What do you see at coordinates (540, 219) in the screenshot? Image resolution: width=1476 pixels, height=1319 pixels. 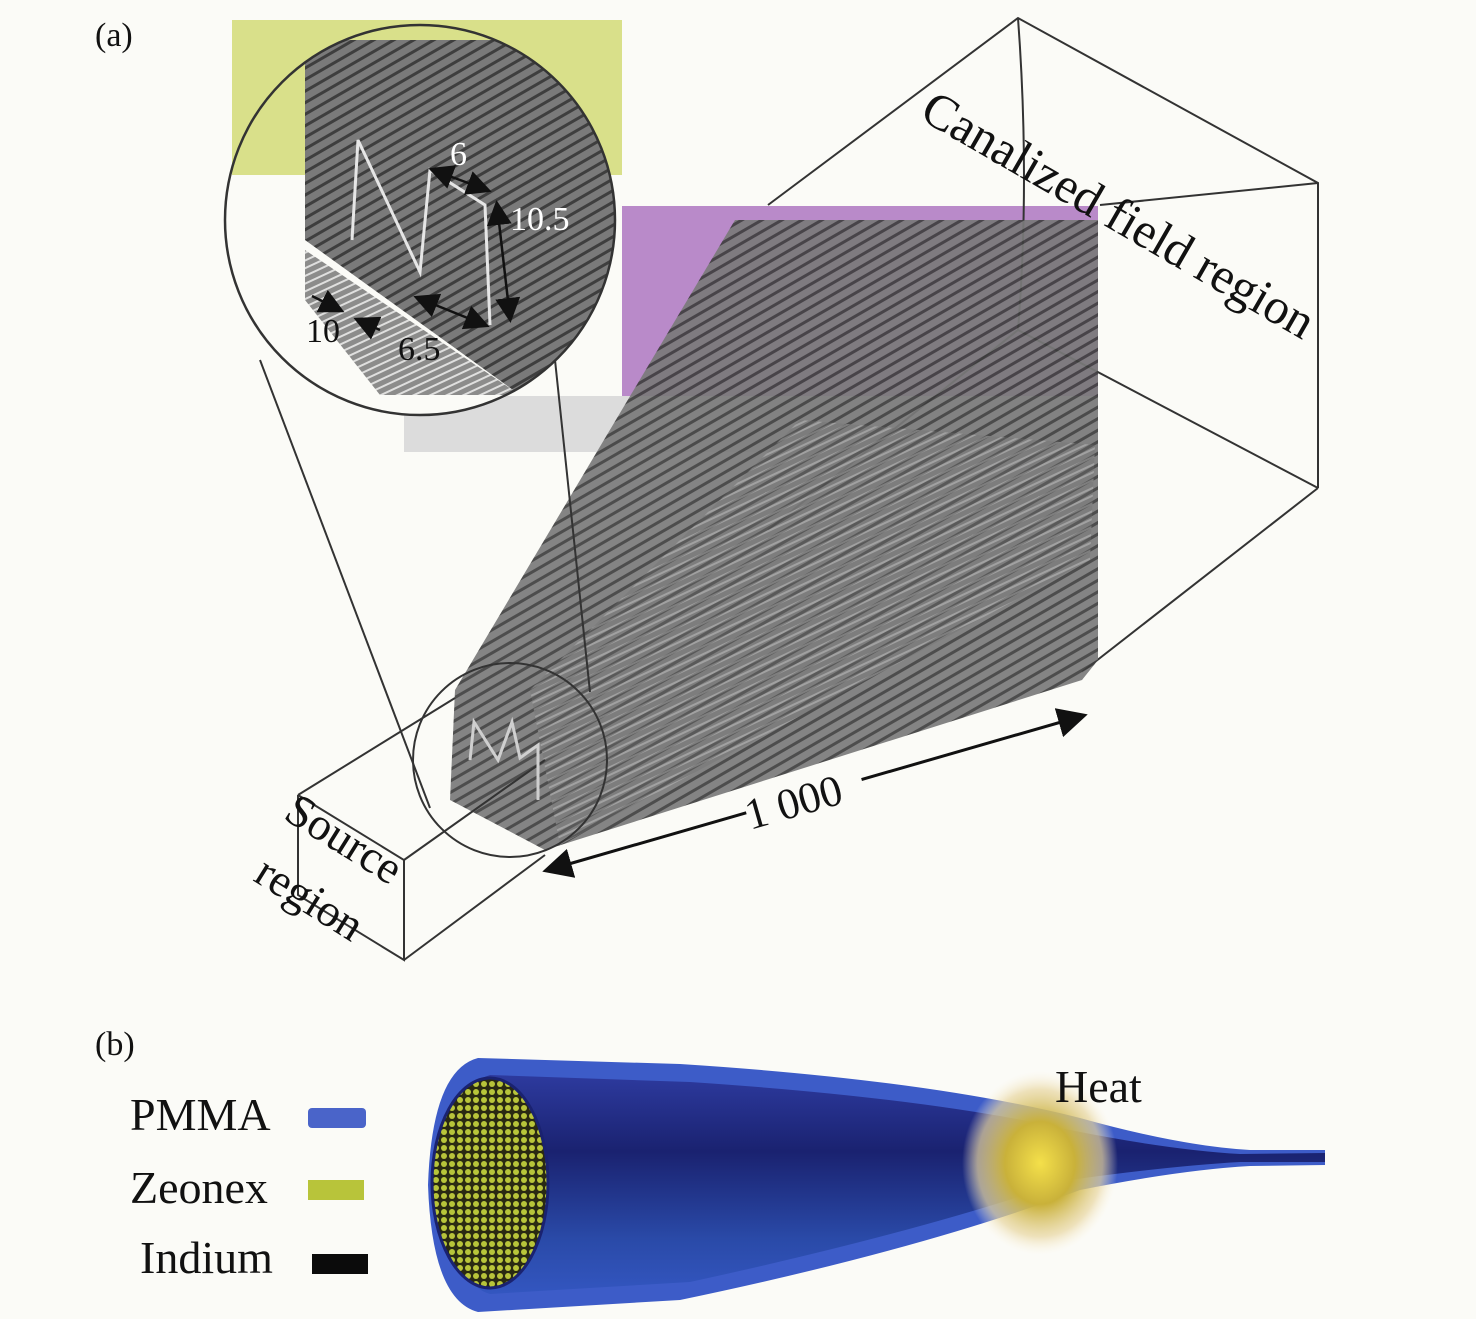 I see `dim-label-10-5: 10.5` at bounding box center [540, 219].